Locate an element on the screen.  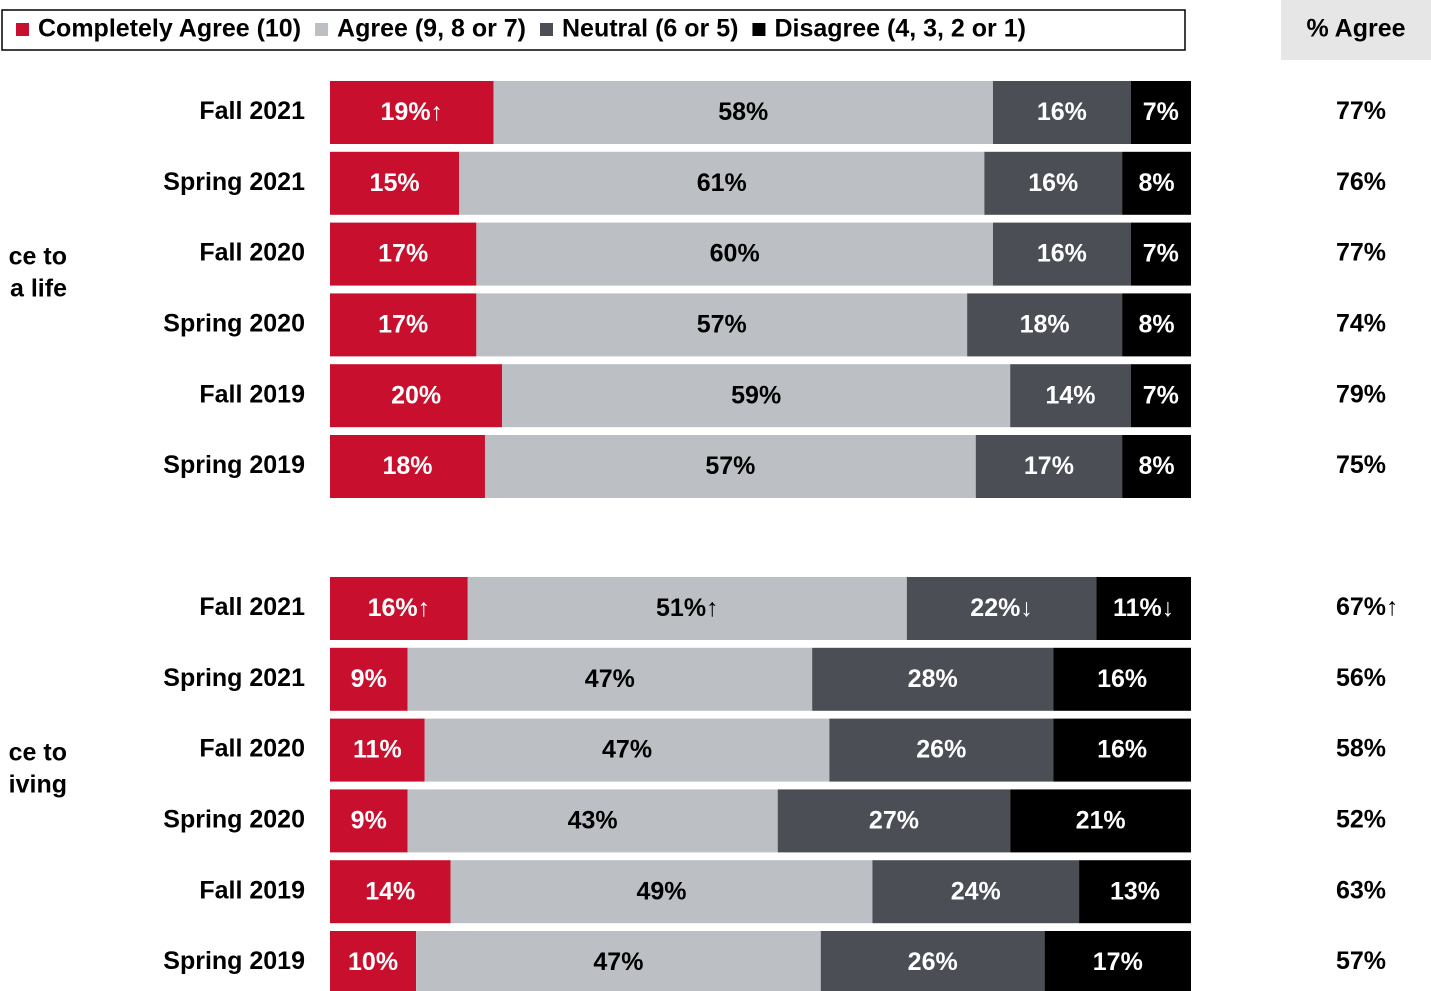
value-label: 20% is located at coordinates (416, 395).